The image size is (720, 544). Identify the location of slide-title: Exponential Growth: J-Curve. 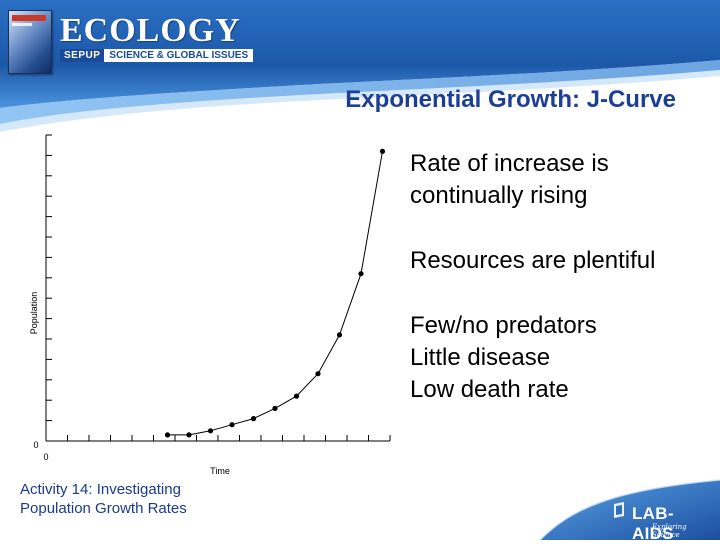
(510, 99).